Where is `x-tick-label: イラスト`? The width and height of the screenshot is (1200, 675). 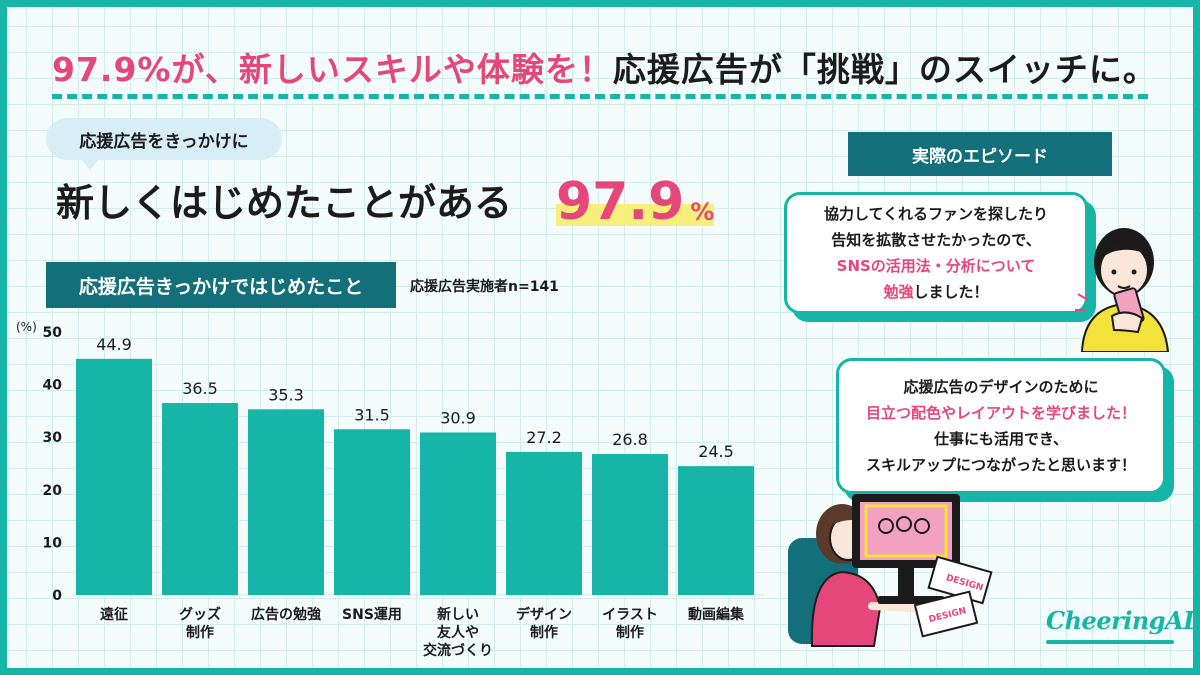
x-tick-label: イラスト is located at coordinates (630, 615).